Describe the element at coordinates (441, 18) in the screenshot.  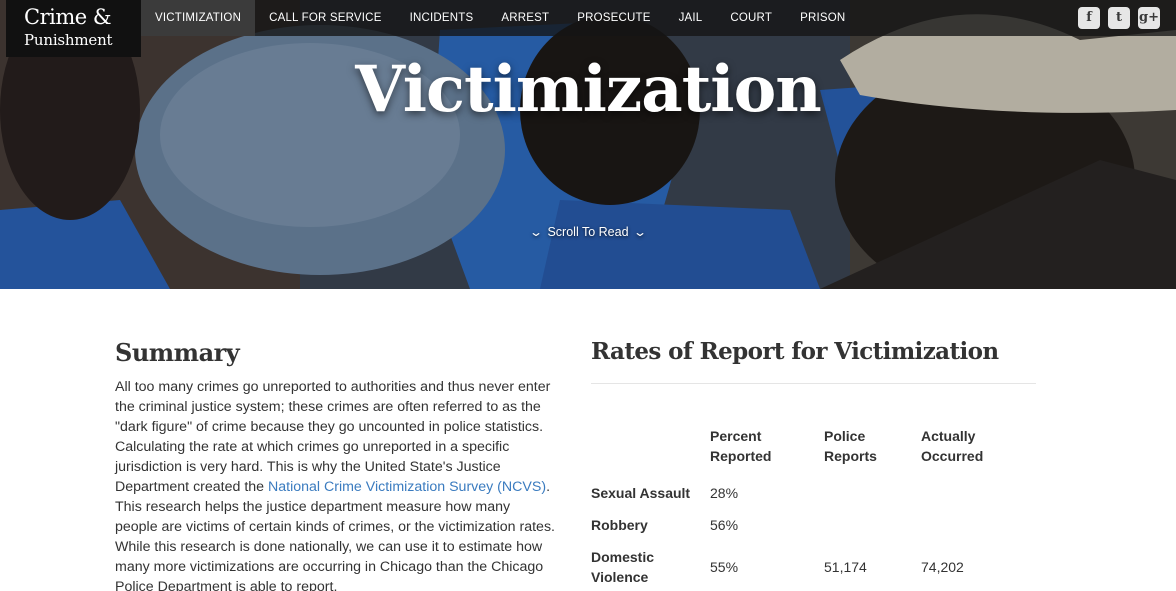
I see `nav-item-incidents: INCIDENTS` at that location.